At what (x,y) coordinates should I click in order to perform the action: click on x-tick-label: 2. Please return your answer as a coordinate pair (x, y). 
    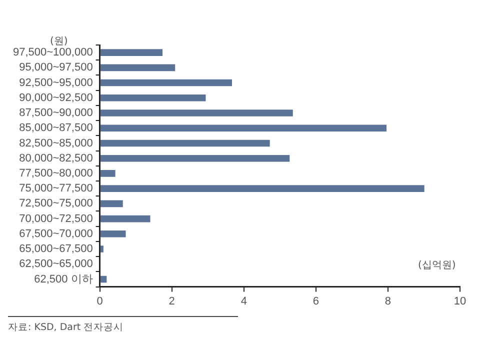
    Looking at the image, I should click on (171, 301).